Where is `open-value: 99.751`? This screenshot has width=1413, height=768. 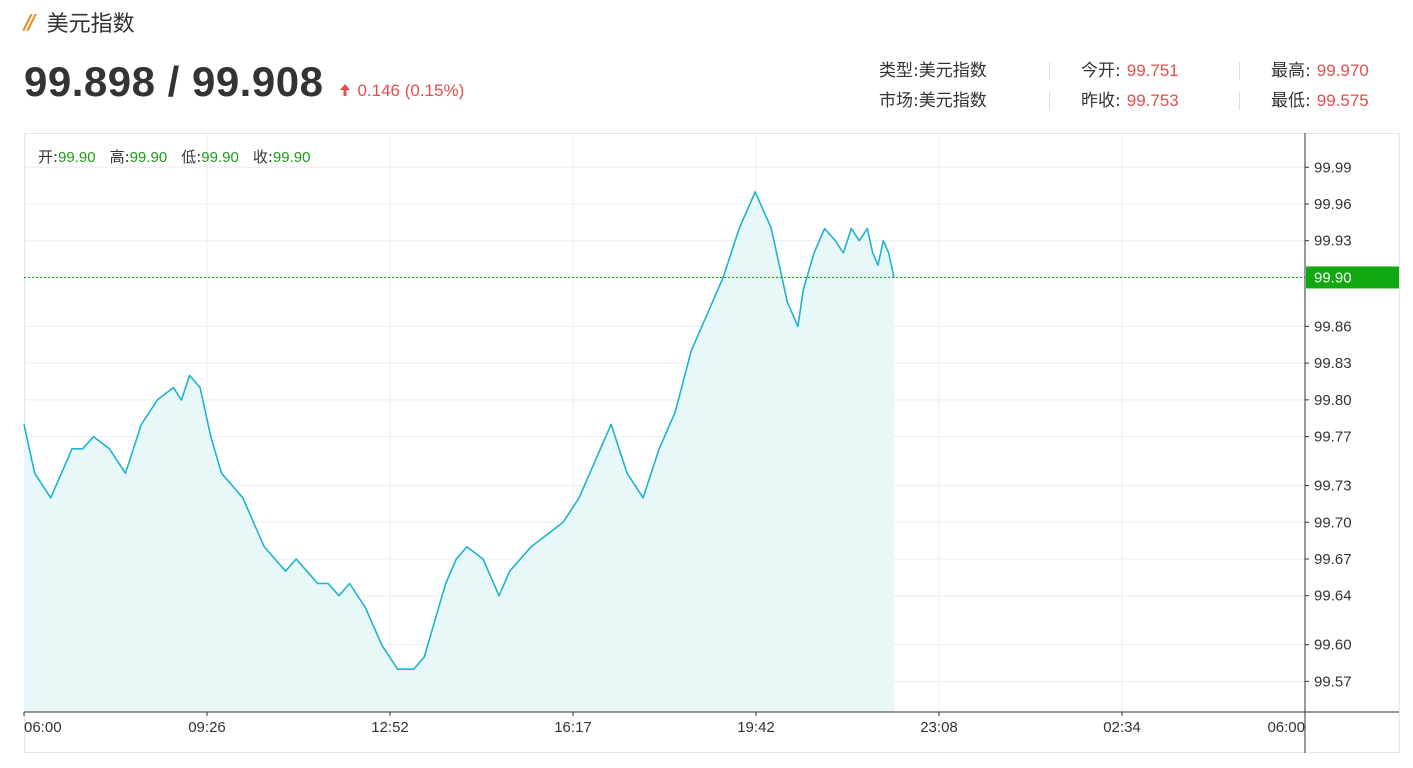
open-value: 99.751 is located at coordinates (1152, 70).